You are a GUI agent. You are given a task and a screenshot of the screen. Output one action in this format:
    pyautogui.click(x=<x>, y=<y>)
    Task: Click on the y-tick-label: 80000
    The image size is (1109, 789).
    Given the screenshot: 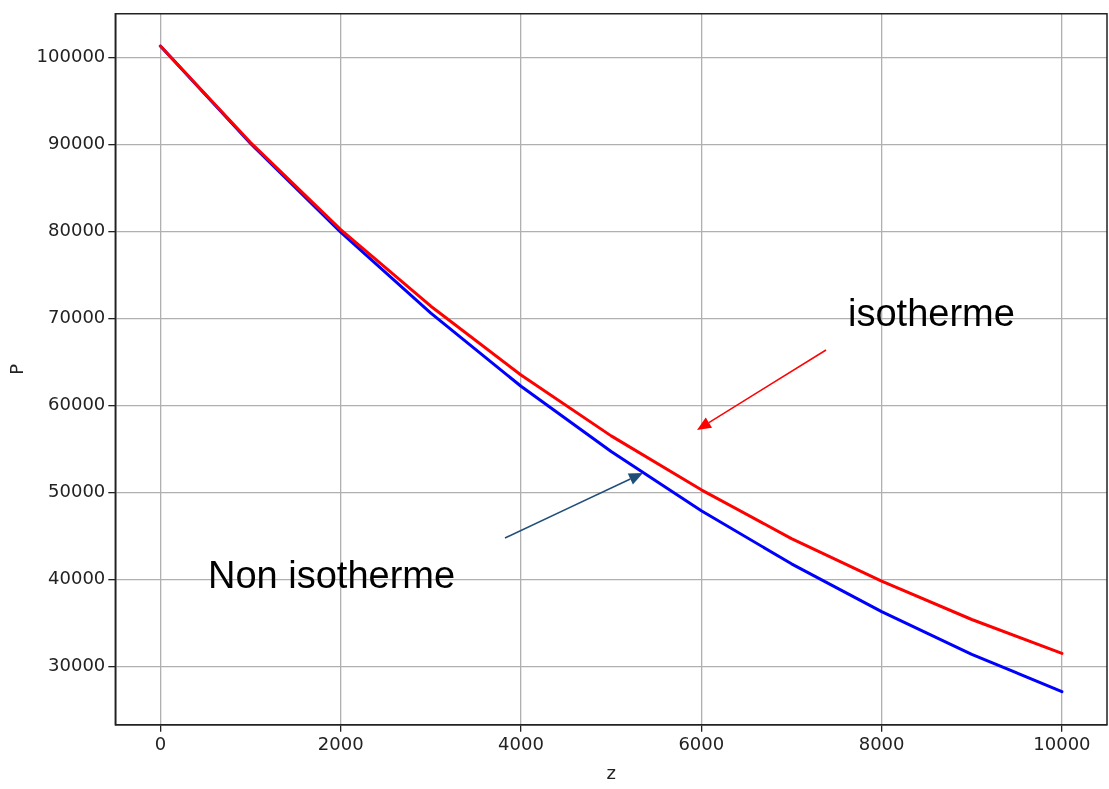 What is the action you would take?
    pyautogui.click(x=77, y=230)
    